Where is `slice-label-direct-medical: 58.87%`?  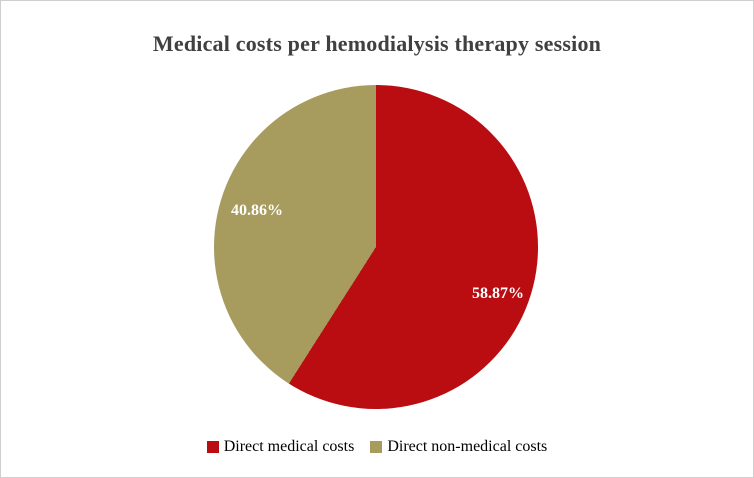
slice-label-direct-medical: 58.87% is located at coordinates (498, 293).